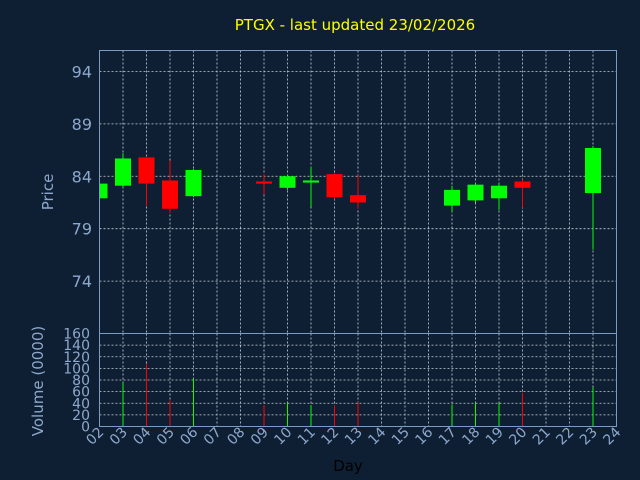  Describe the element at coordinates (589, 437) in the screenshot. I see `x-tick-label: 23` at that location.